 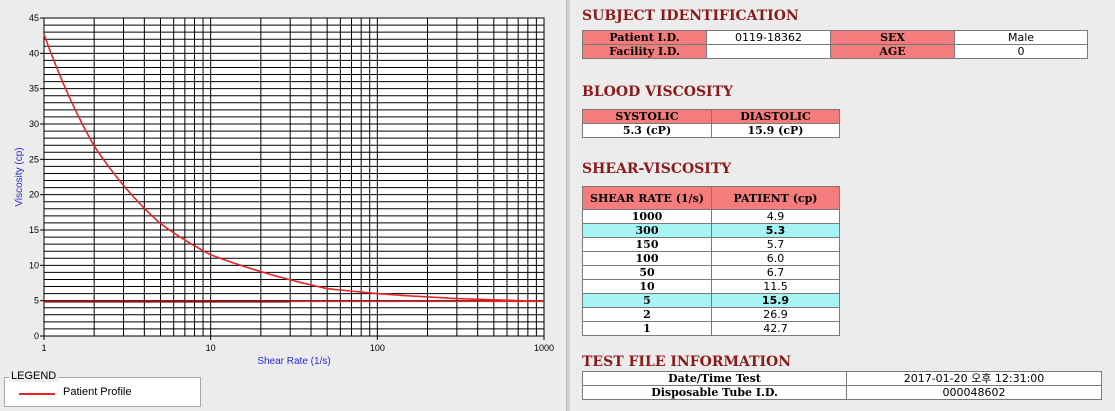 What do you see at coordinates (892, 37) in the screenshot?
I see `sex-label: SEX` at bounding box center [892, 37].